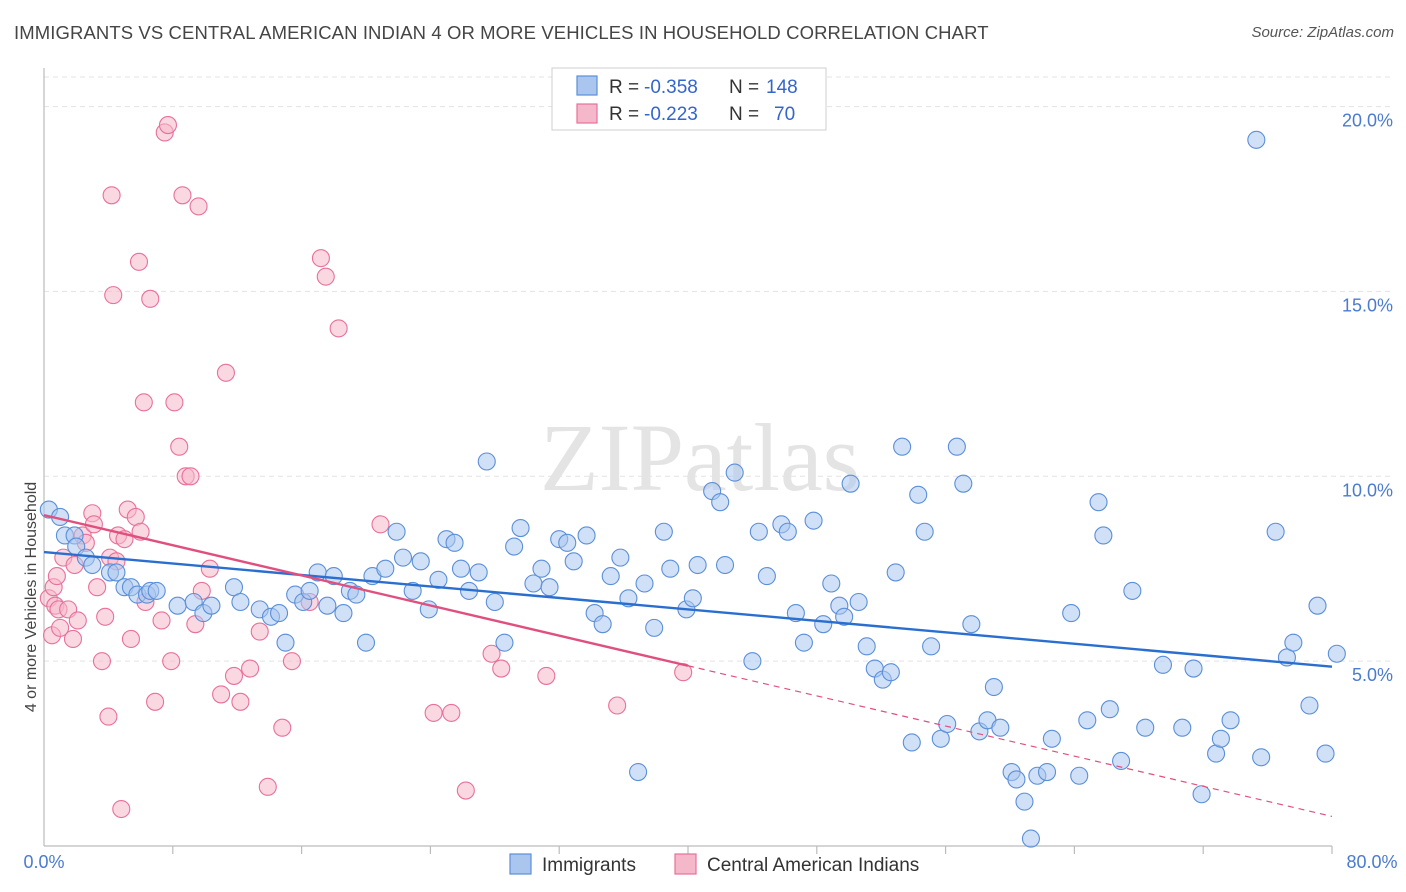 The height and width of the screenshot is (892, 1406). I want to click on stats-n-label-blue: N =, so click(744, 87).